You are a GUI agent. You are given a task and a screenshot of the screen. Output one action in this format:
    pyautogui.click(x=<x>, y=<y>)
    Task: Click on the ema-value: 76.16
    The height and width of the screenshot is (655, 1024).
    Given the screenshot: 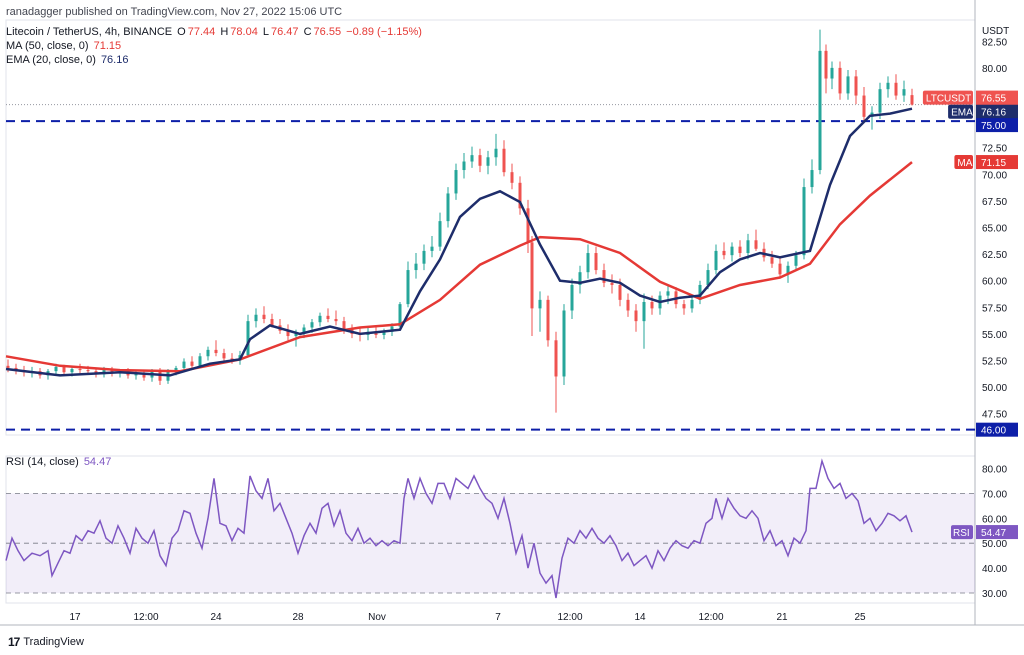 What is the action you would take?
    pyautogui.click(x=114, y=60)
    